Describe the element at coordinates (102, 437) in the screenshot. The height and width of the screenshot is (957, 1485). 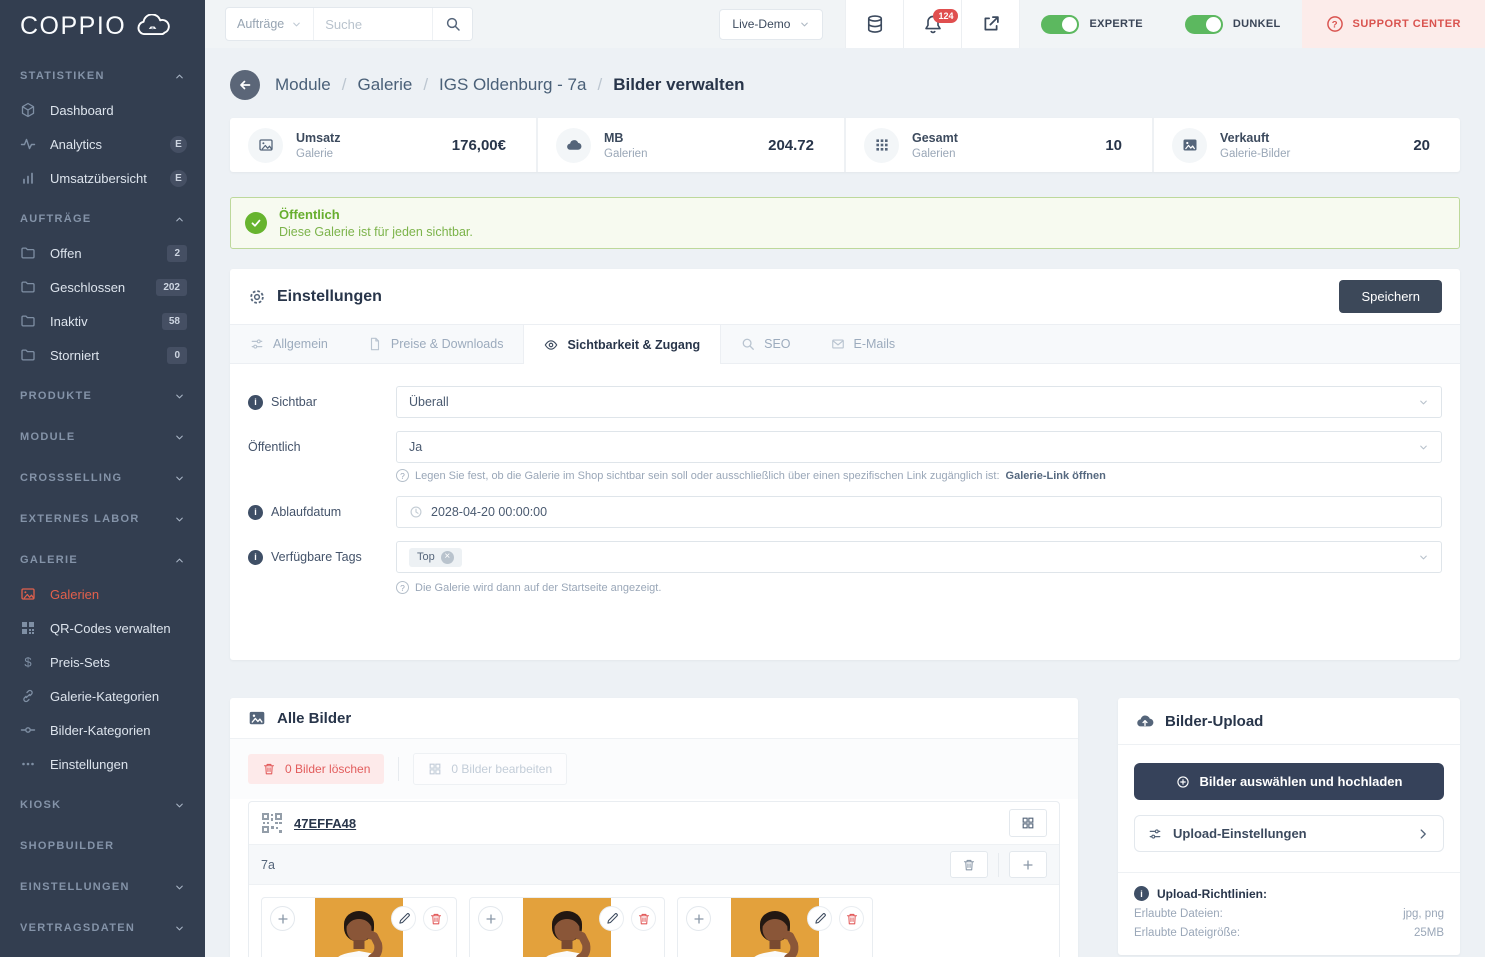
I see `sidebar-section-module: MODULE` at that location.